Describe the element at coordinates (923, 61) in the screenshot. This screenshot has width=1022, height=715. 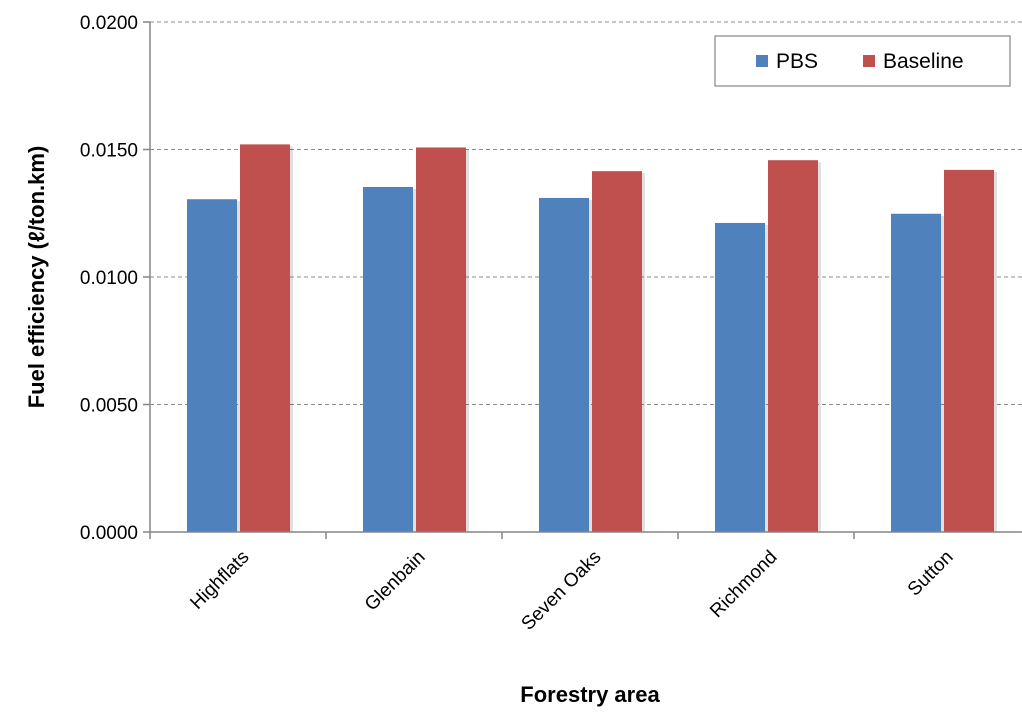
I see `legend-label-baseline: Baseline` at that location.